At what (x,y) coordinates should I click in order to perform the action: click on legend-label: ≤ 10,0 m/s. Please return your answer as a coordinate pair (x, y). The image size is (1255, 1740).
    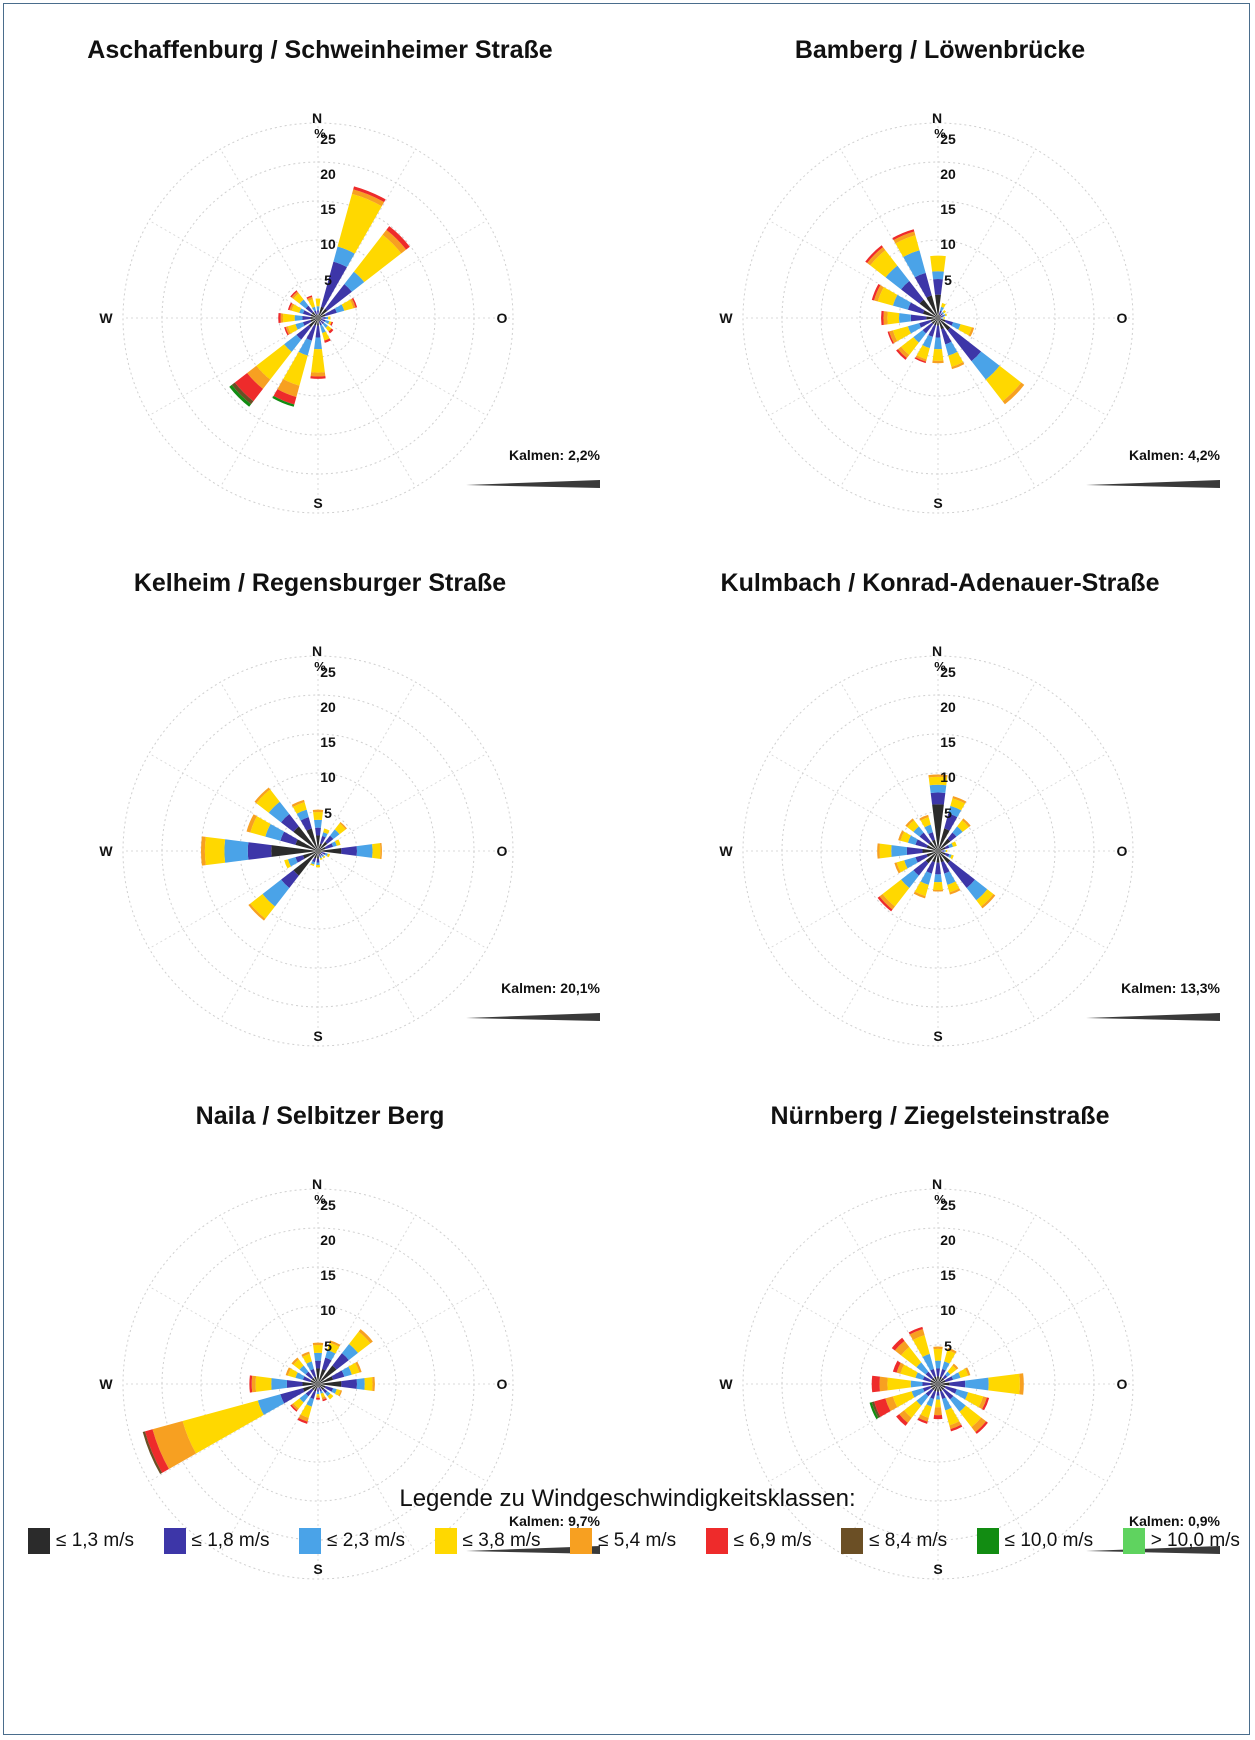
    Looking at the image, I should click on (1049, 1540).